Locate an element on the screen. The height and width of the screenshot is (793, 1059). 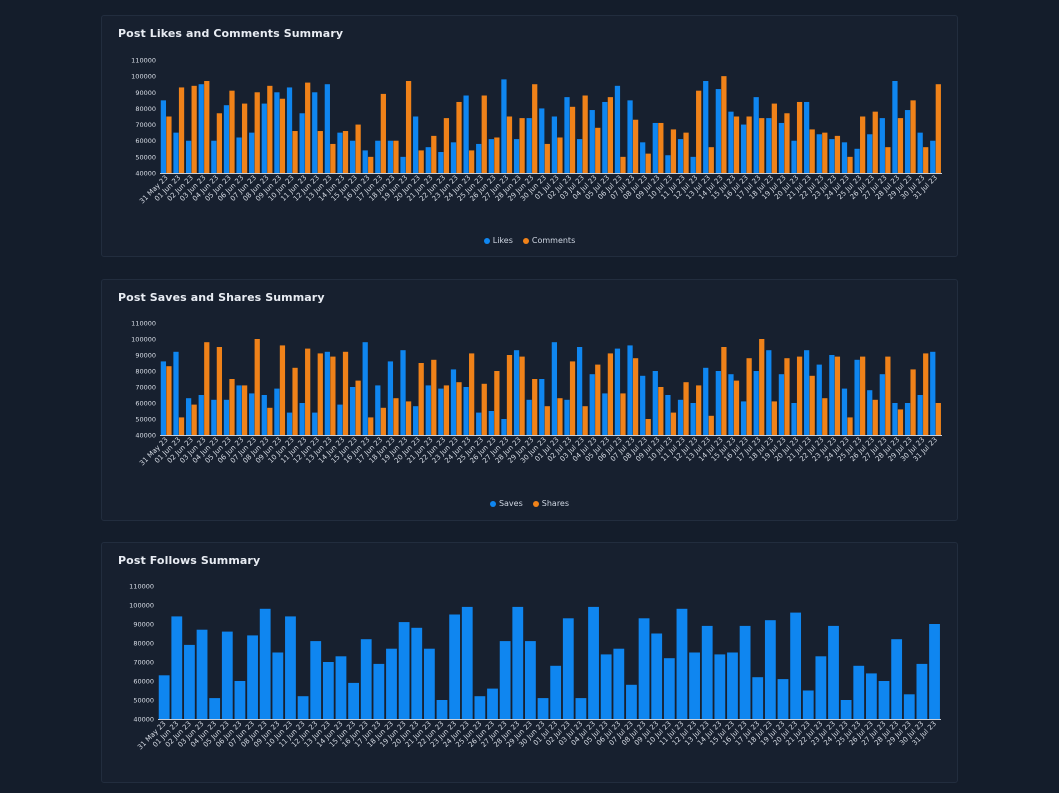
legend-item-comments: Comments is located at coordinates (548, 240).